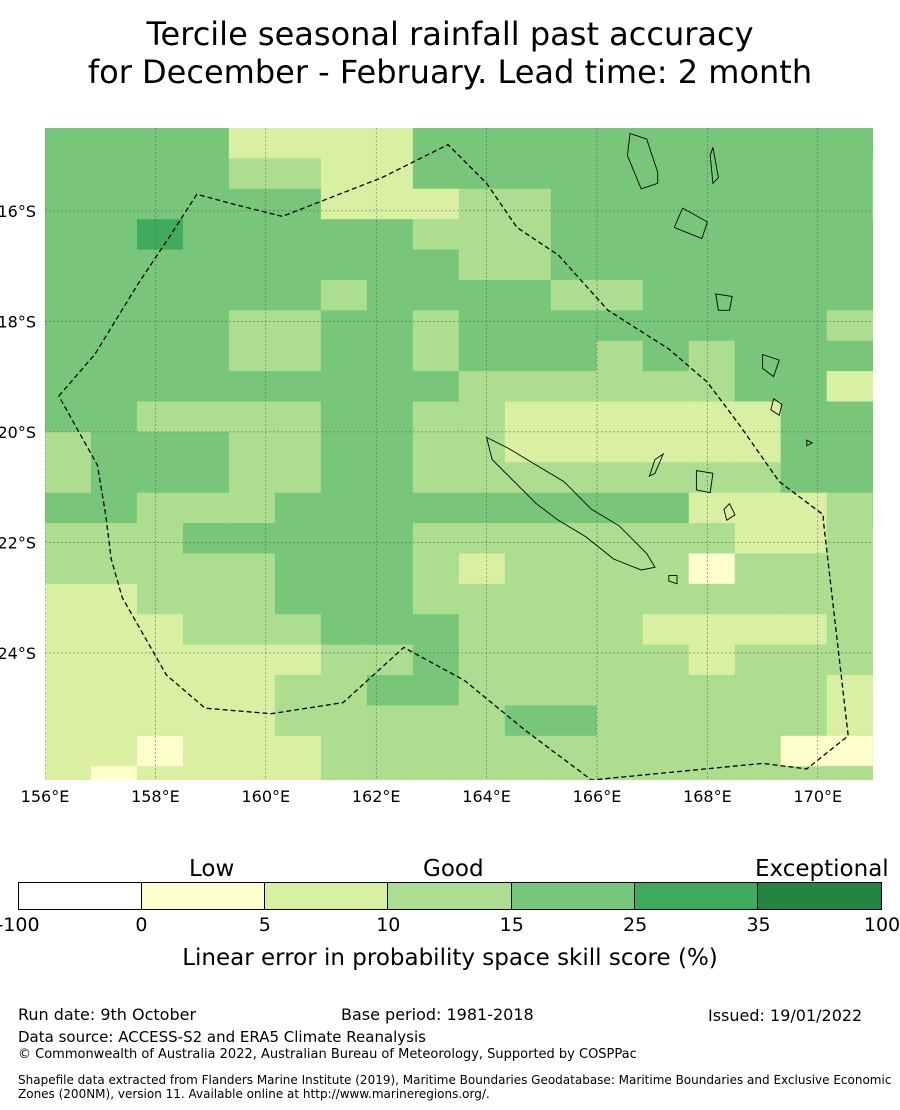 The height and width of the screenshot is (1110, 900). I want to click on colorbar-tick-label: 5, so click(264, 925).